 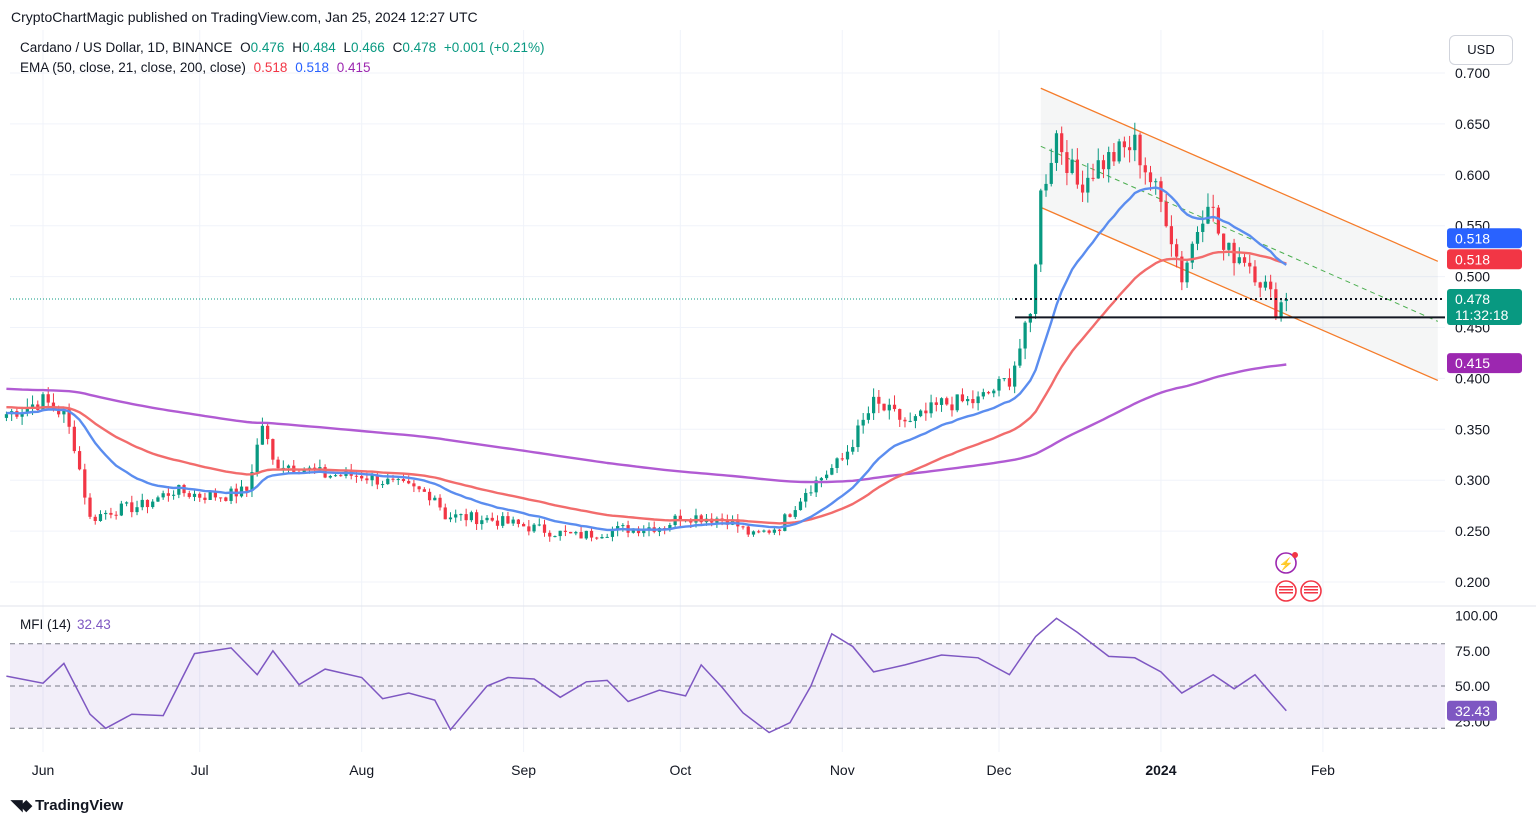 I want to click on channel-midline, so click(x=1239, y=233).